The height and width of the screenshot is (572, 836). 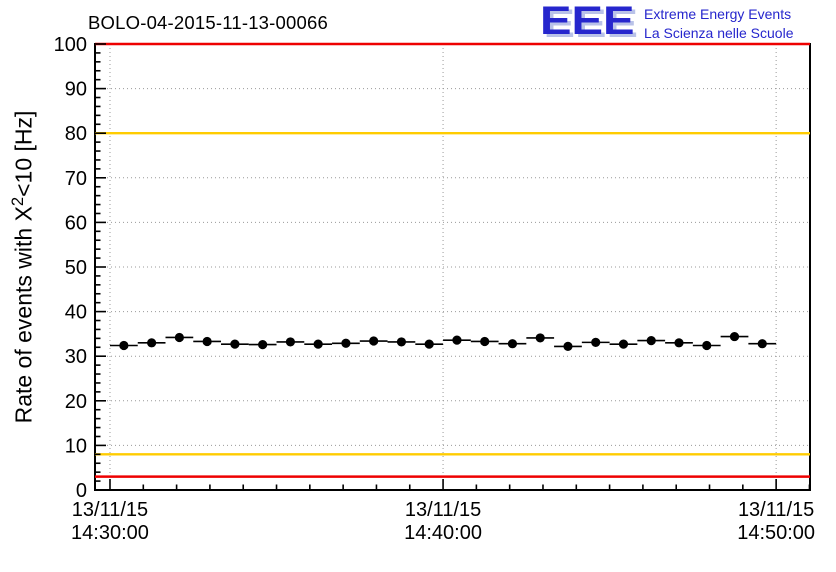 What do you see at coordinates (76, 223) in the screenshot?
I see `y-tick-label: 60` at bounding box center [76, 223].